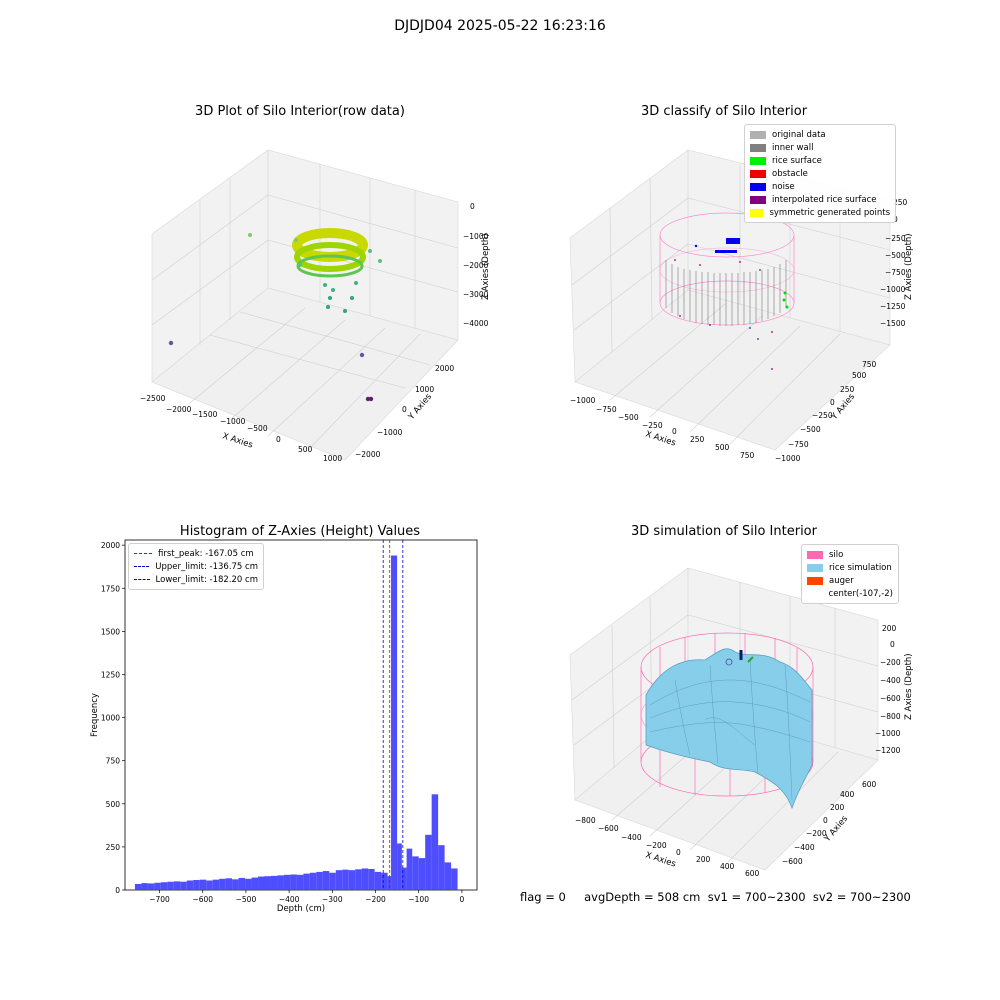  Describe the element at coordinates (860, 567) in the screenshot. I see `legend-label: rice simulation` at that location.